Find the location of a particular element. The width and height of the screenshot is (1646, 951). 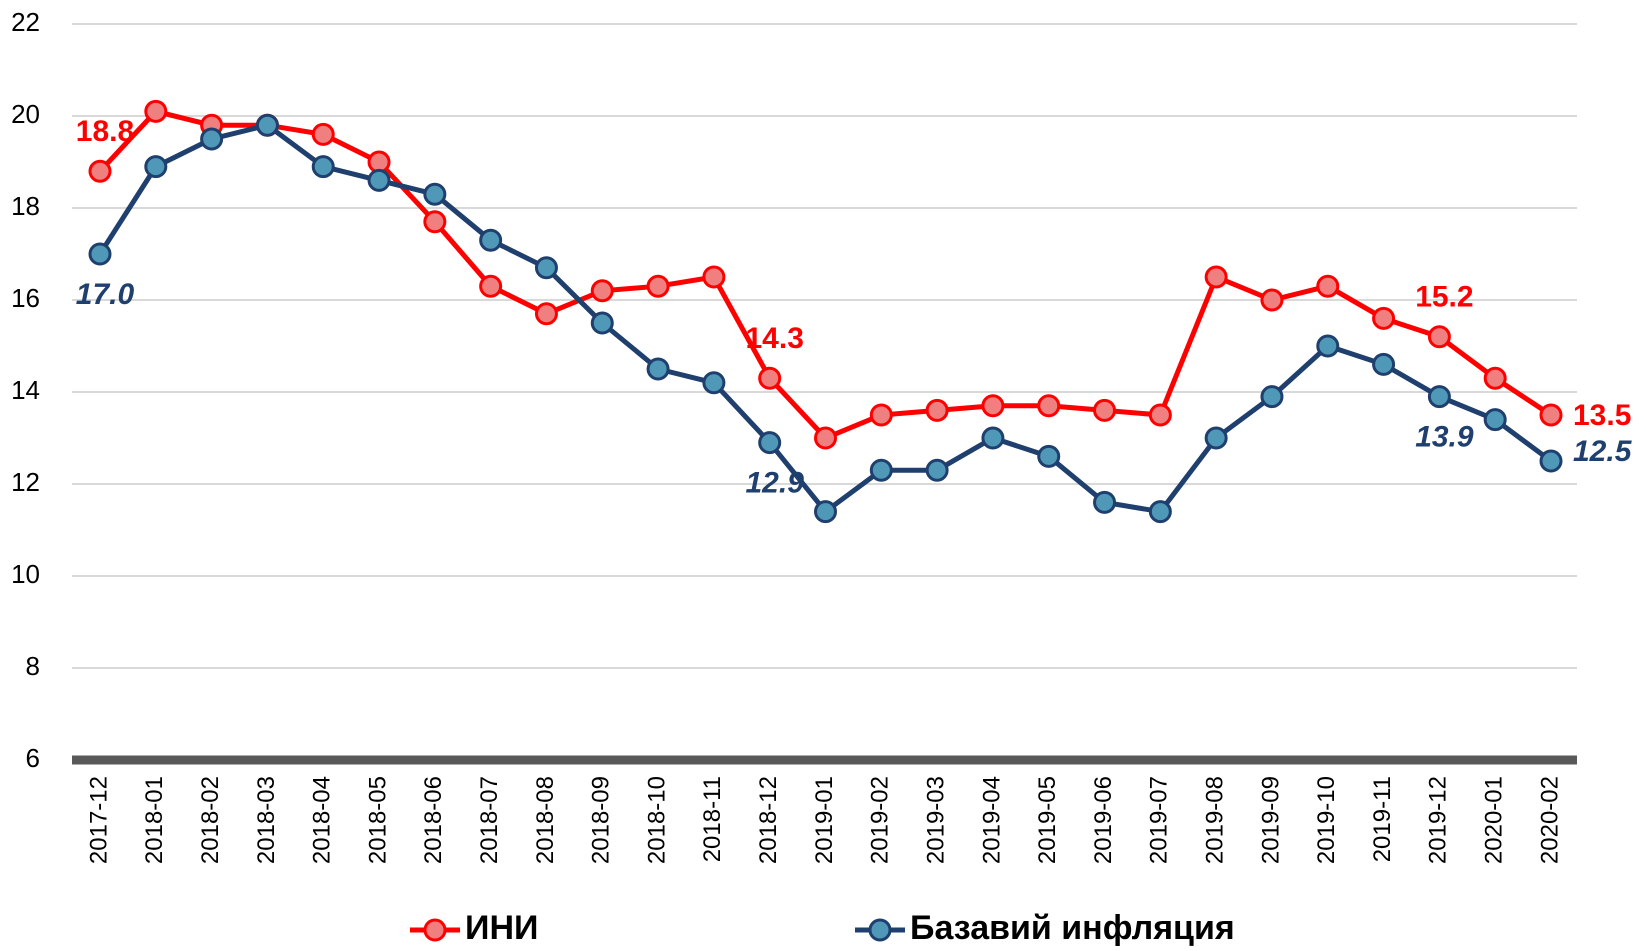

y-tick-label: 8 is located at coordinates (33, 666).